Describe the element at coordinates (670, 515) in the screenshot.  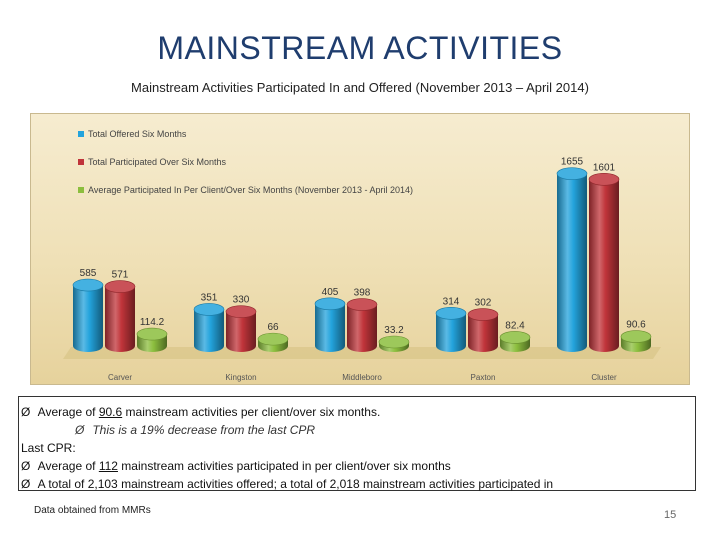
I see `page-number: 15` at that location.